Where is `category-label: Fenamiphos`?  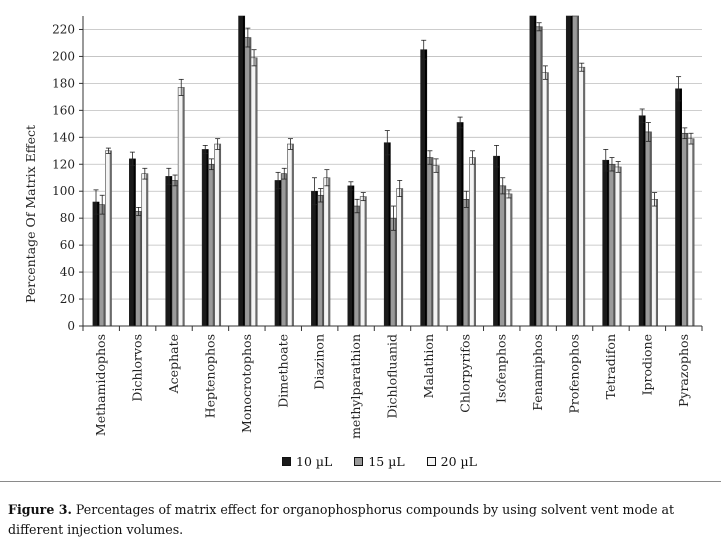
category-label: Fenamiphos is located at coordinates (537, 372).